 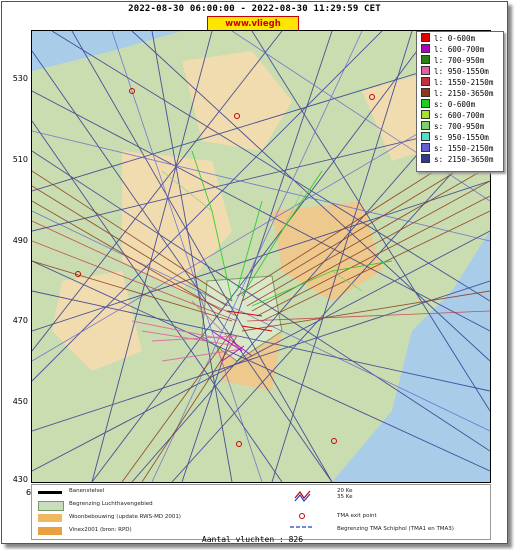 I want to click on legend-label: s: 1550-2150m, so click(x=464, y=148).